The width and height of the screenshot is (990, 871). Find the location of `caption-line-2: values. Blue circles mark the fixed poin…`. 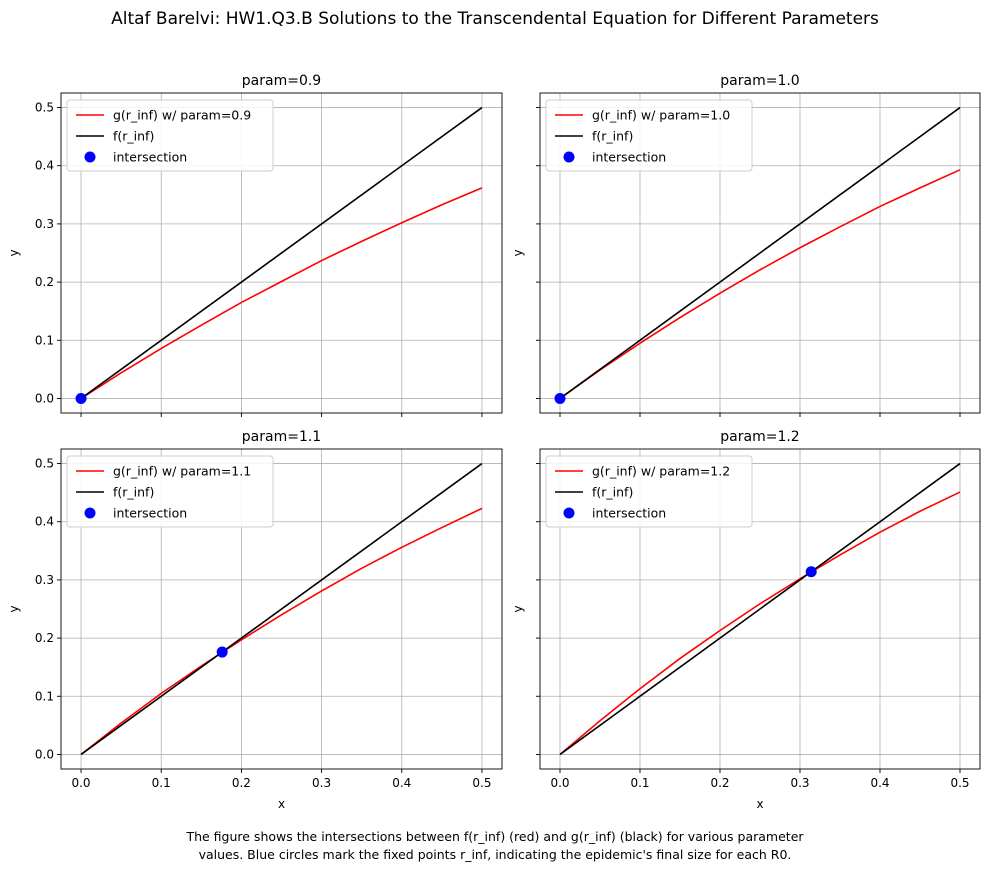

caption-line-2: values. Blue circles mark the fixed poin… is located at coordinates (495, 854).